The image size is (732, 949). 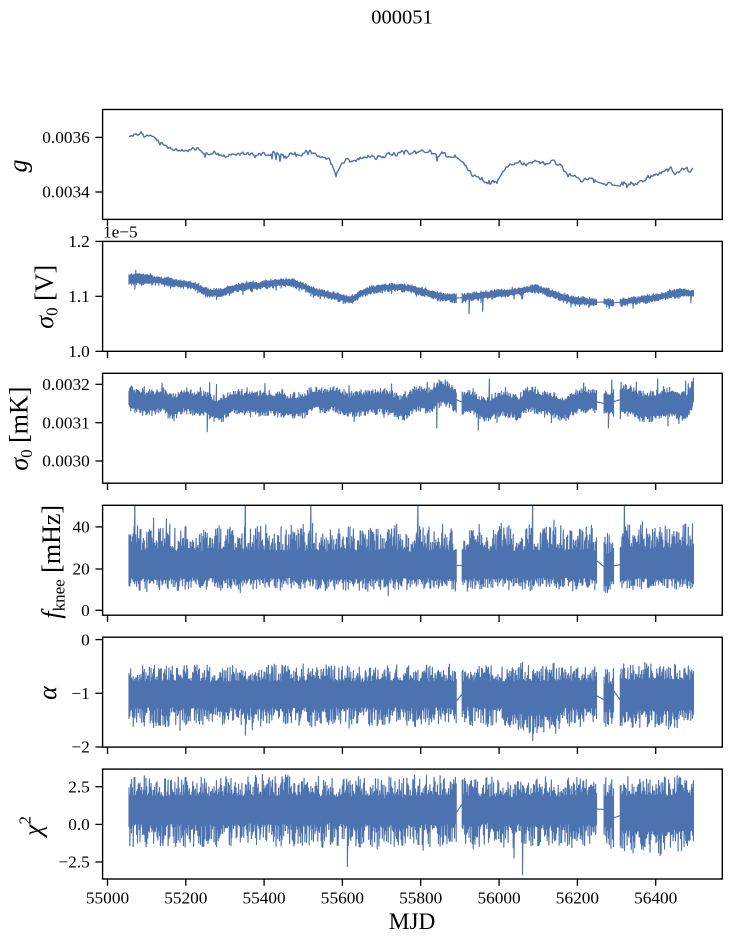 What do you see at coordinates (420, 898) in the screenshot?
I see `svg-text: 55800` at bounding box center [420, 898].